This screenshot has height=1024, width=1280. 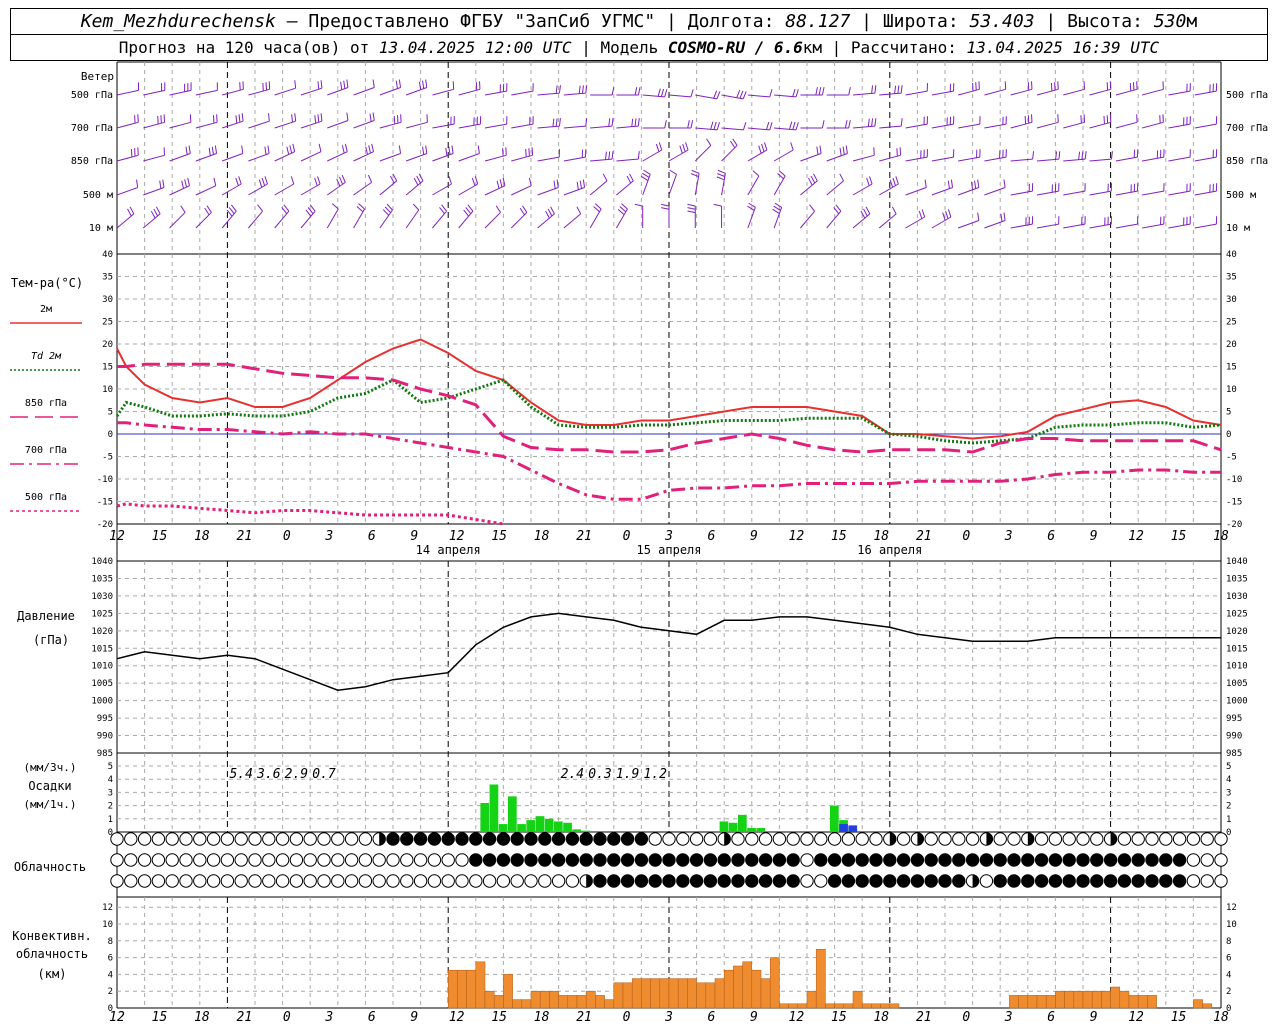 What do you see at coordinates (669, 860) in the screenshot?
I see `cloud-cover-symbols` at bounding box center [669, 860].